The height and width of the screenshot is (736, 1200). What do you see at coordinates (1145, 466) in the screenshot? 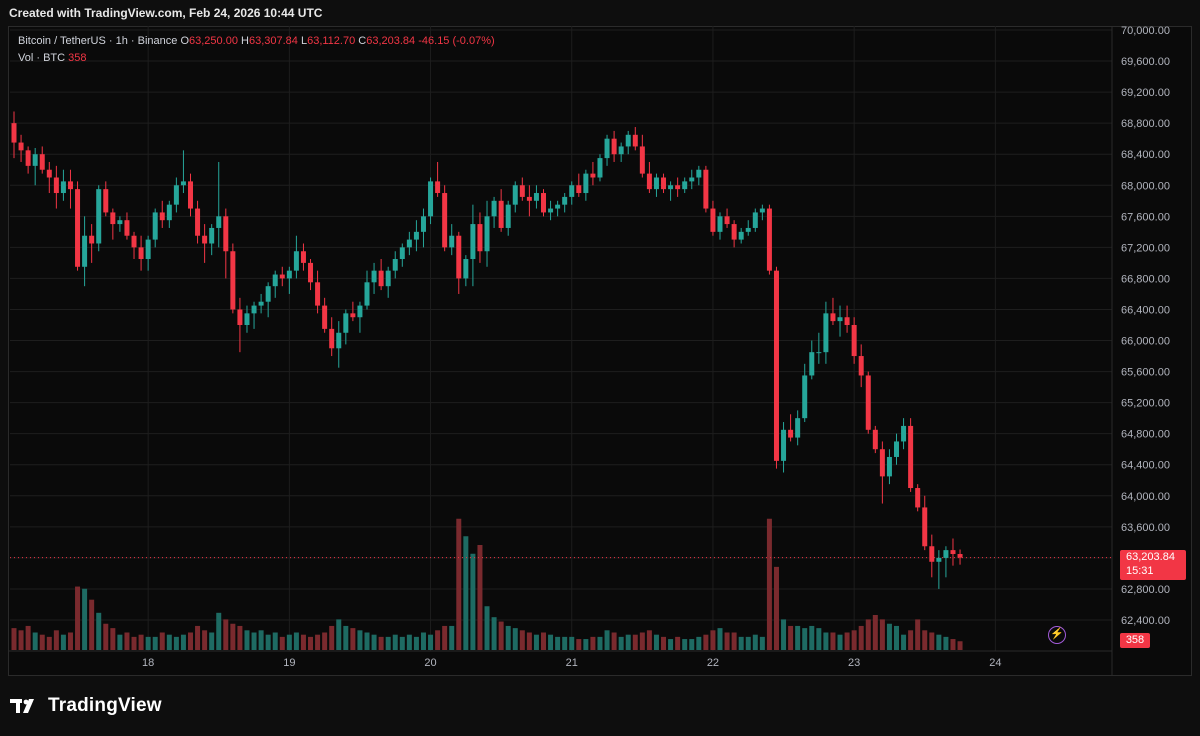
I see `y-tick-label: 64,400.00` at bounding box center [1145, 466].